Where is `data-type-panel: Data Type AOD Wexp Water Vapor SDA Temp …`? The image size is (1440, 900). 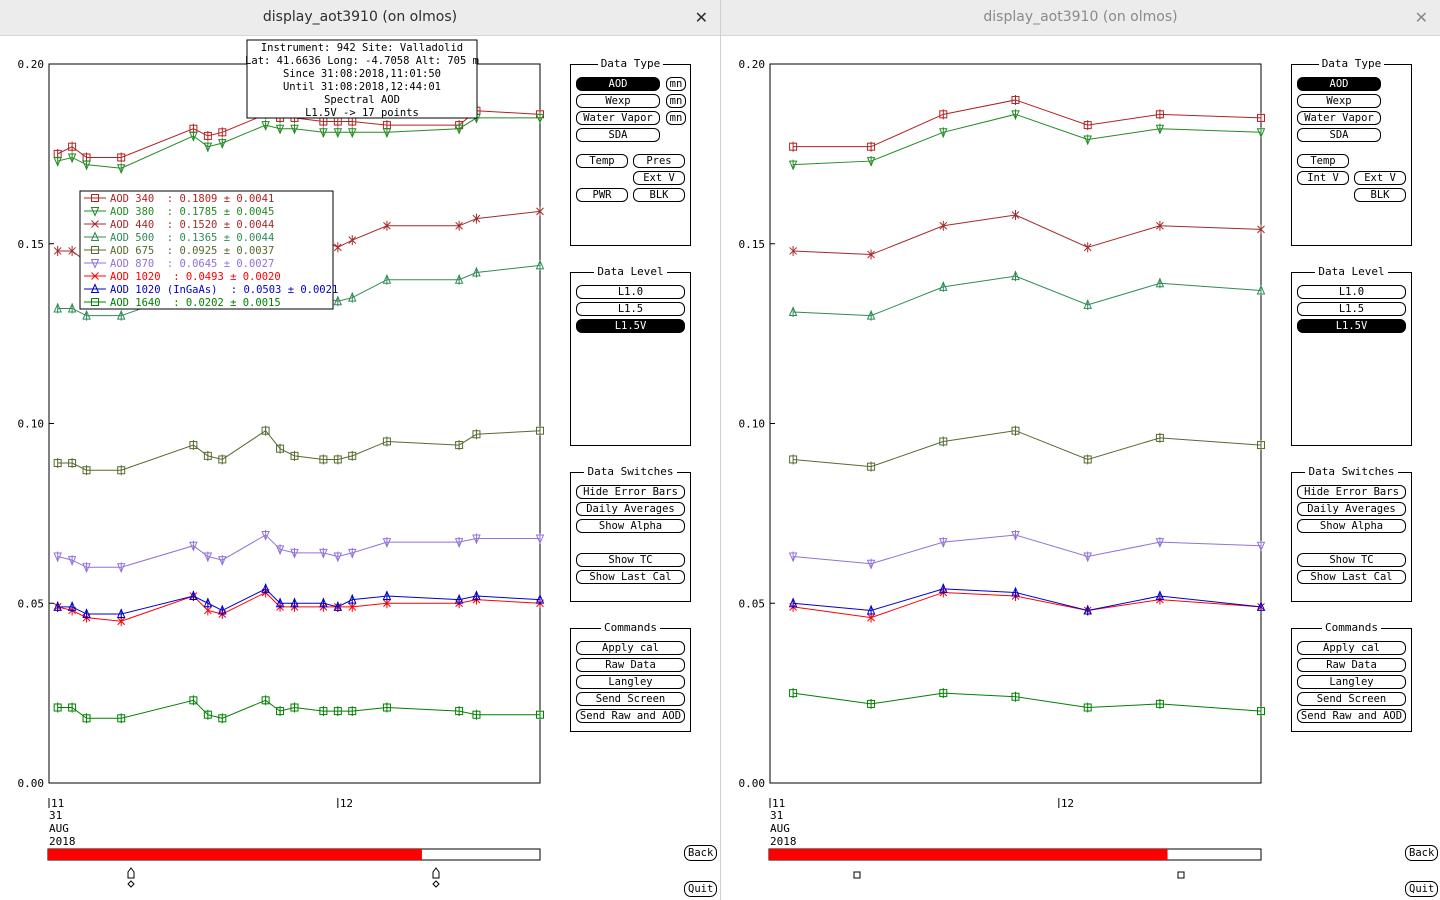 data-type-panel: Data Type AOD Wexp Water Vapor SDA Temp … is located at coordinates (1351, 151).